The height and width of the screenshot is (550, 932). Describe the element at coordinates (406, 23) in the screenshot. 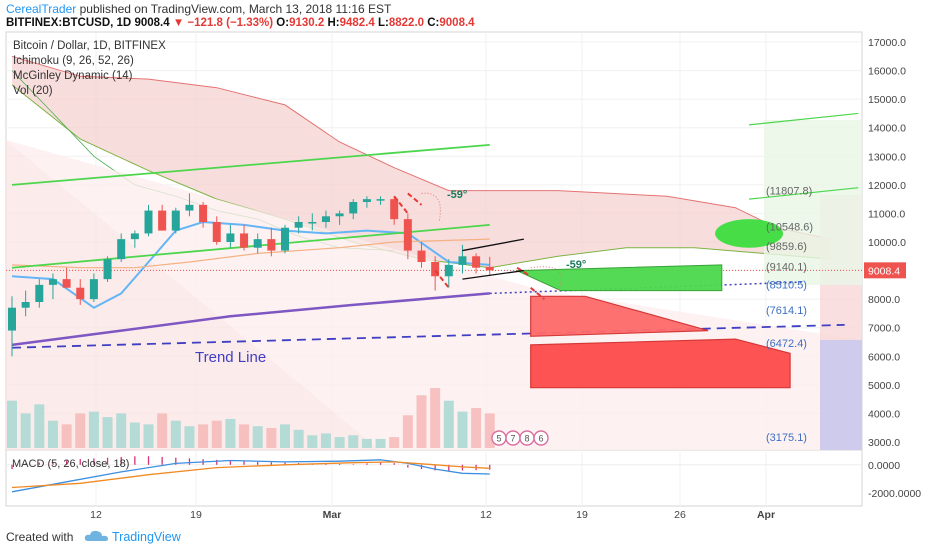

I see `low-value: 8822.0` at that location.